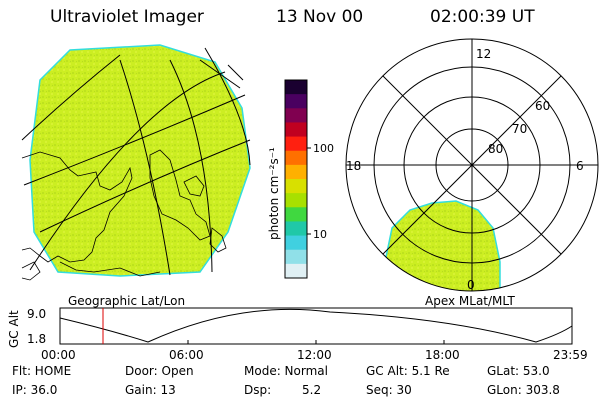 The height and width of the screenshot is (400, 600). Describe the element at coordinates (442, 355) in the screenshot. I see `altitude-xlabel-3: 18:00` at that location.